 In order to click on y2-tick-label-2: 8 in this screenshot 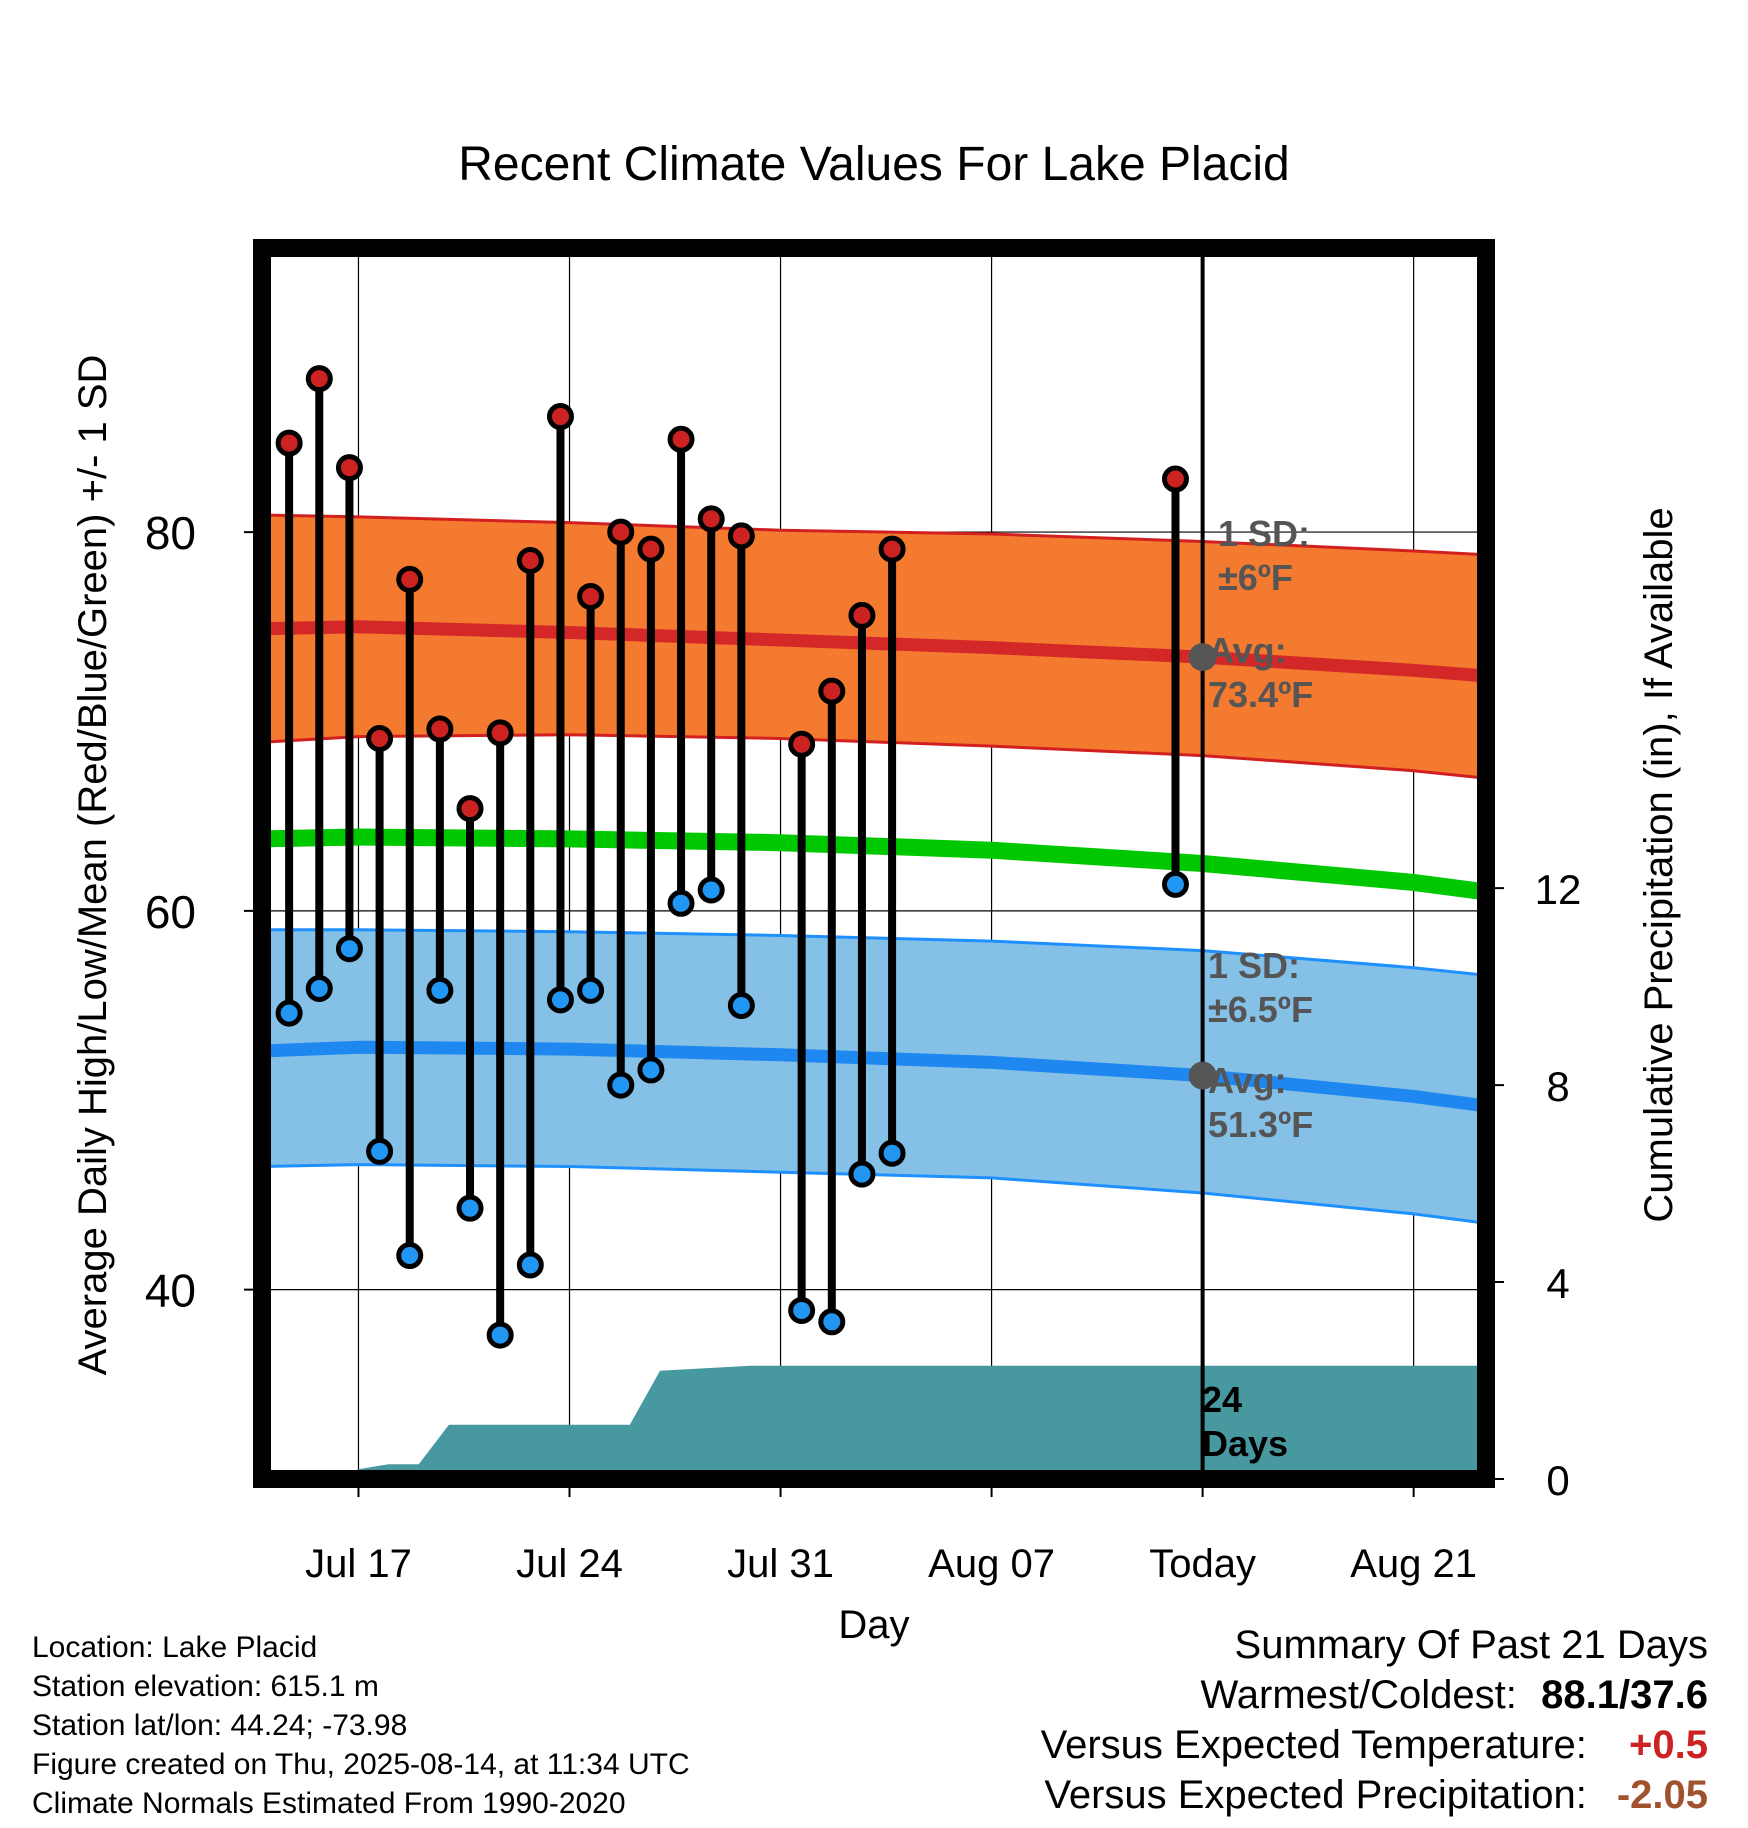, I will do `click(1557, 1086)`.